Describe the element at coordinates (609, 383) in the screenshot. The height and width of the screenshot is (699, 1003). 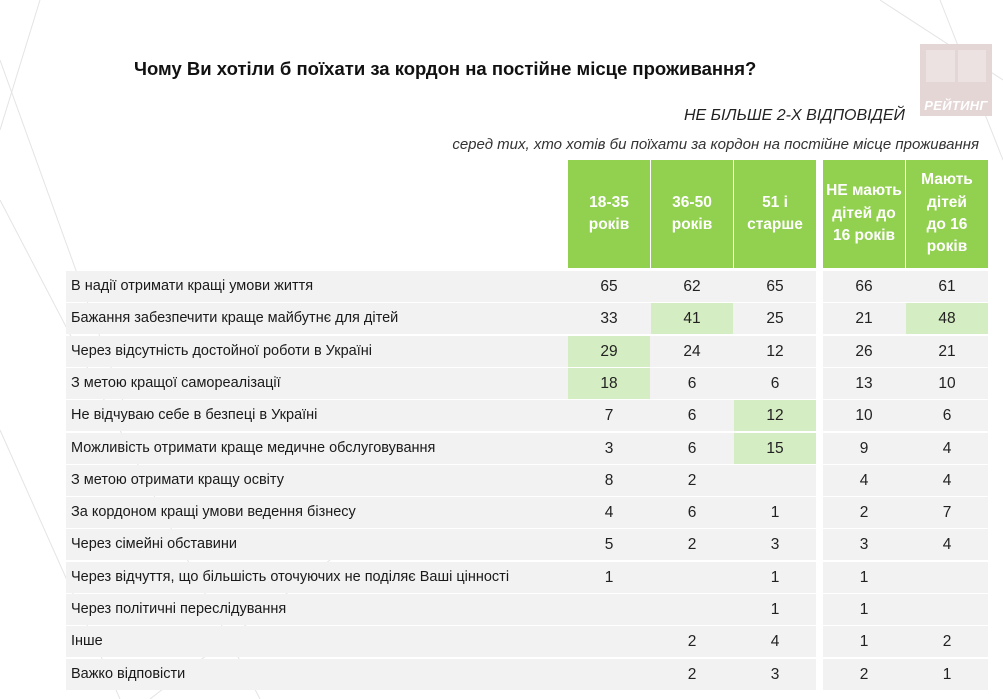
I see `table-cell: 18` at that location.